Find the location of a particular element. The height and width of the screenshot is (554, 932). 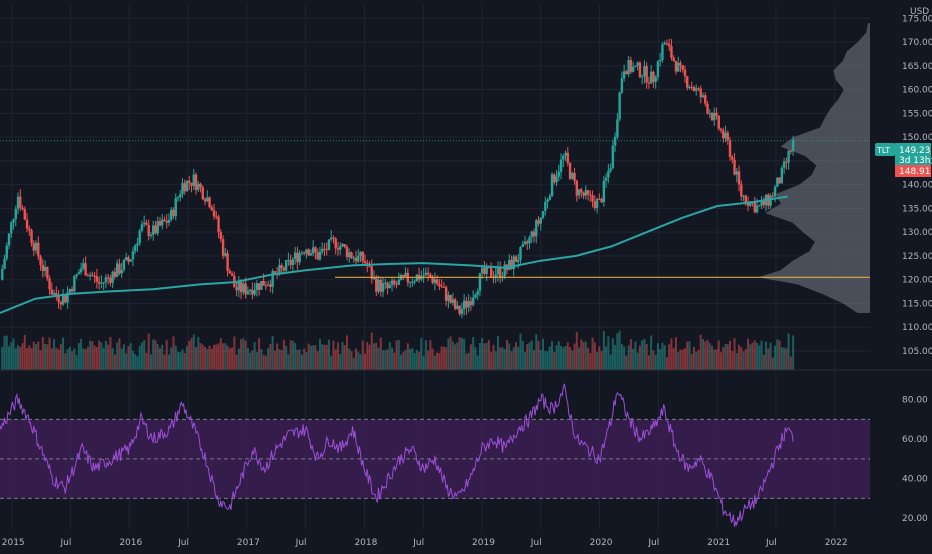

y-tick-label: 170.00 is located at coordinates (917, 43).